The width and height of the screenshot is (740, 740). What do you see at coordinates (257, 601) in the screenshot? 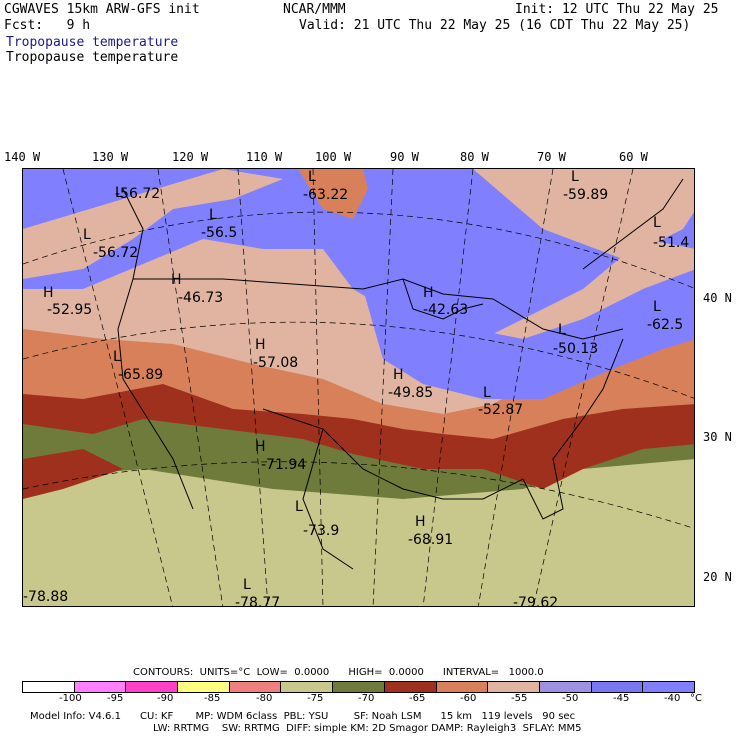
I see `extremum-value: -78.77` at bounding box center [257, 601].